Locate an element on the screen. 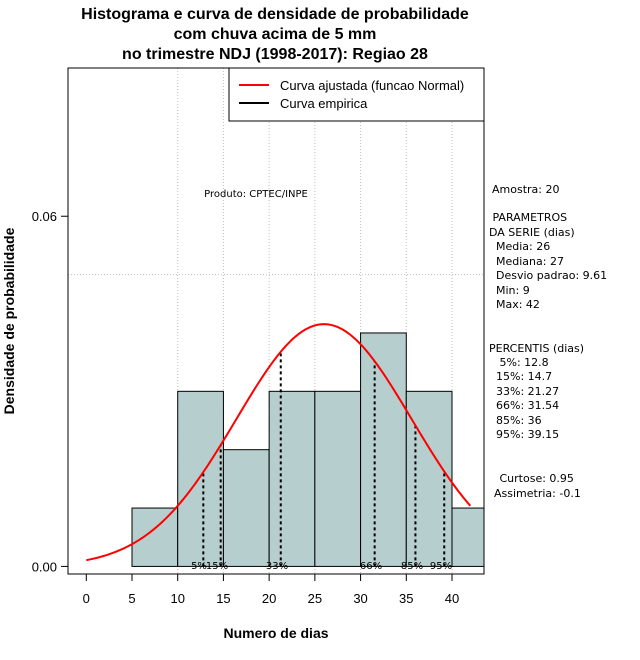  stat-assimetria: Assimetria: -0.1 is located at coordinates (537, 493).